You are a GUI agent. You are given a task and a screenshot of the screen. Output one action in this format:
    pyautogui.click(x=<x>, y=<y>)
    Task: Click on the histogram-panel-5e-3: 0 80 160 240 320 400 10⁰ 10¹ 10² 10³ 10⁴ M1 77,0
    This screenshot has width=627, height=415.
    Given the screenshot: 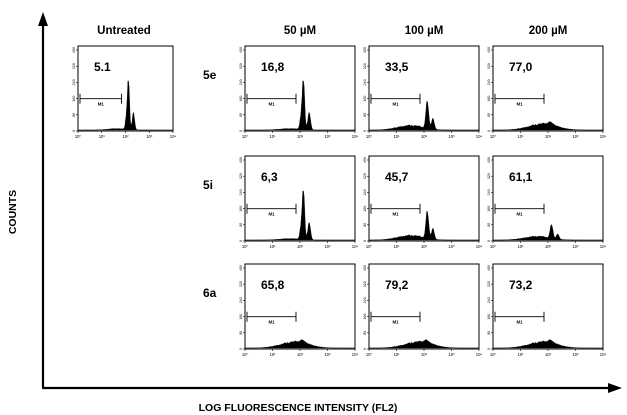 What is the action you would take?
    pyautogui.click(x=547, y=92)
    